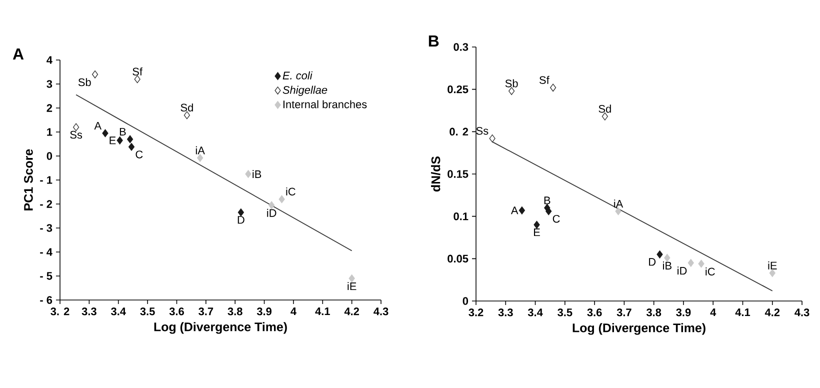  I want to click on y-tick-label: - 5, so click(46, 276).